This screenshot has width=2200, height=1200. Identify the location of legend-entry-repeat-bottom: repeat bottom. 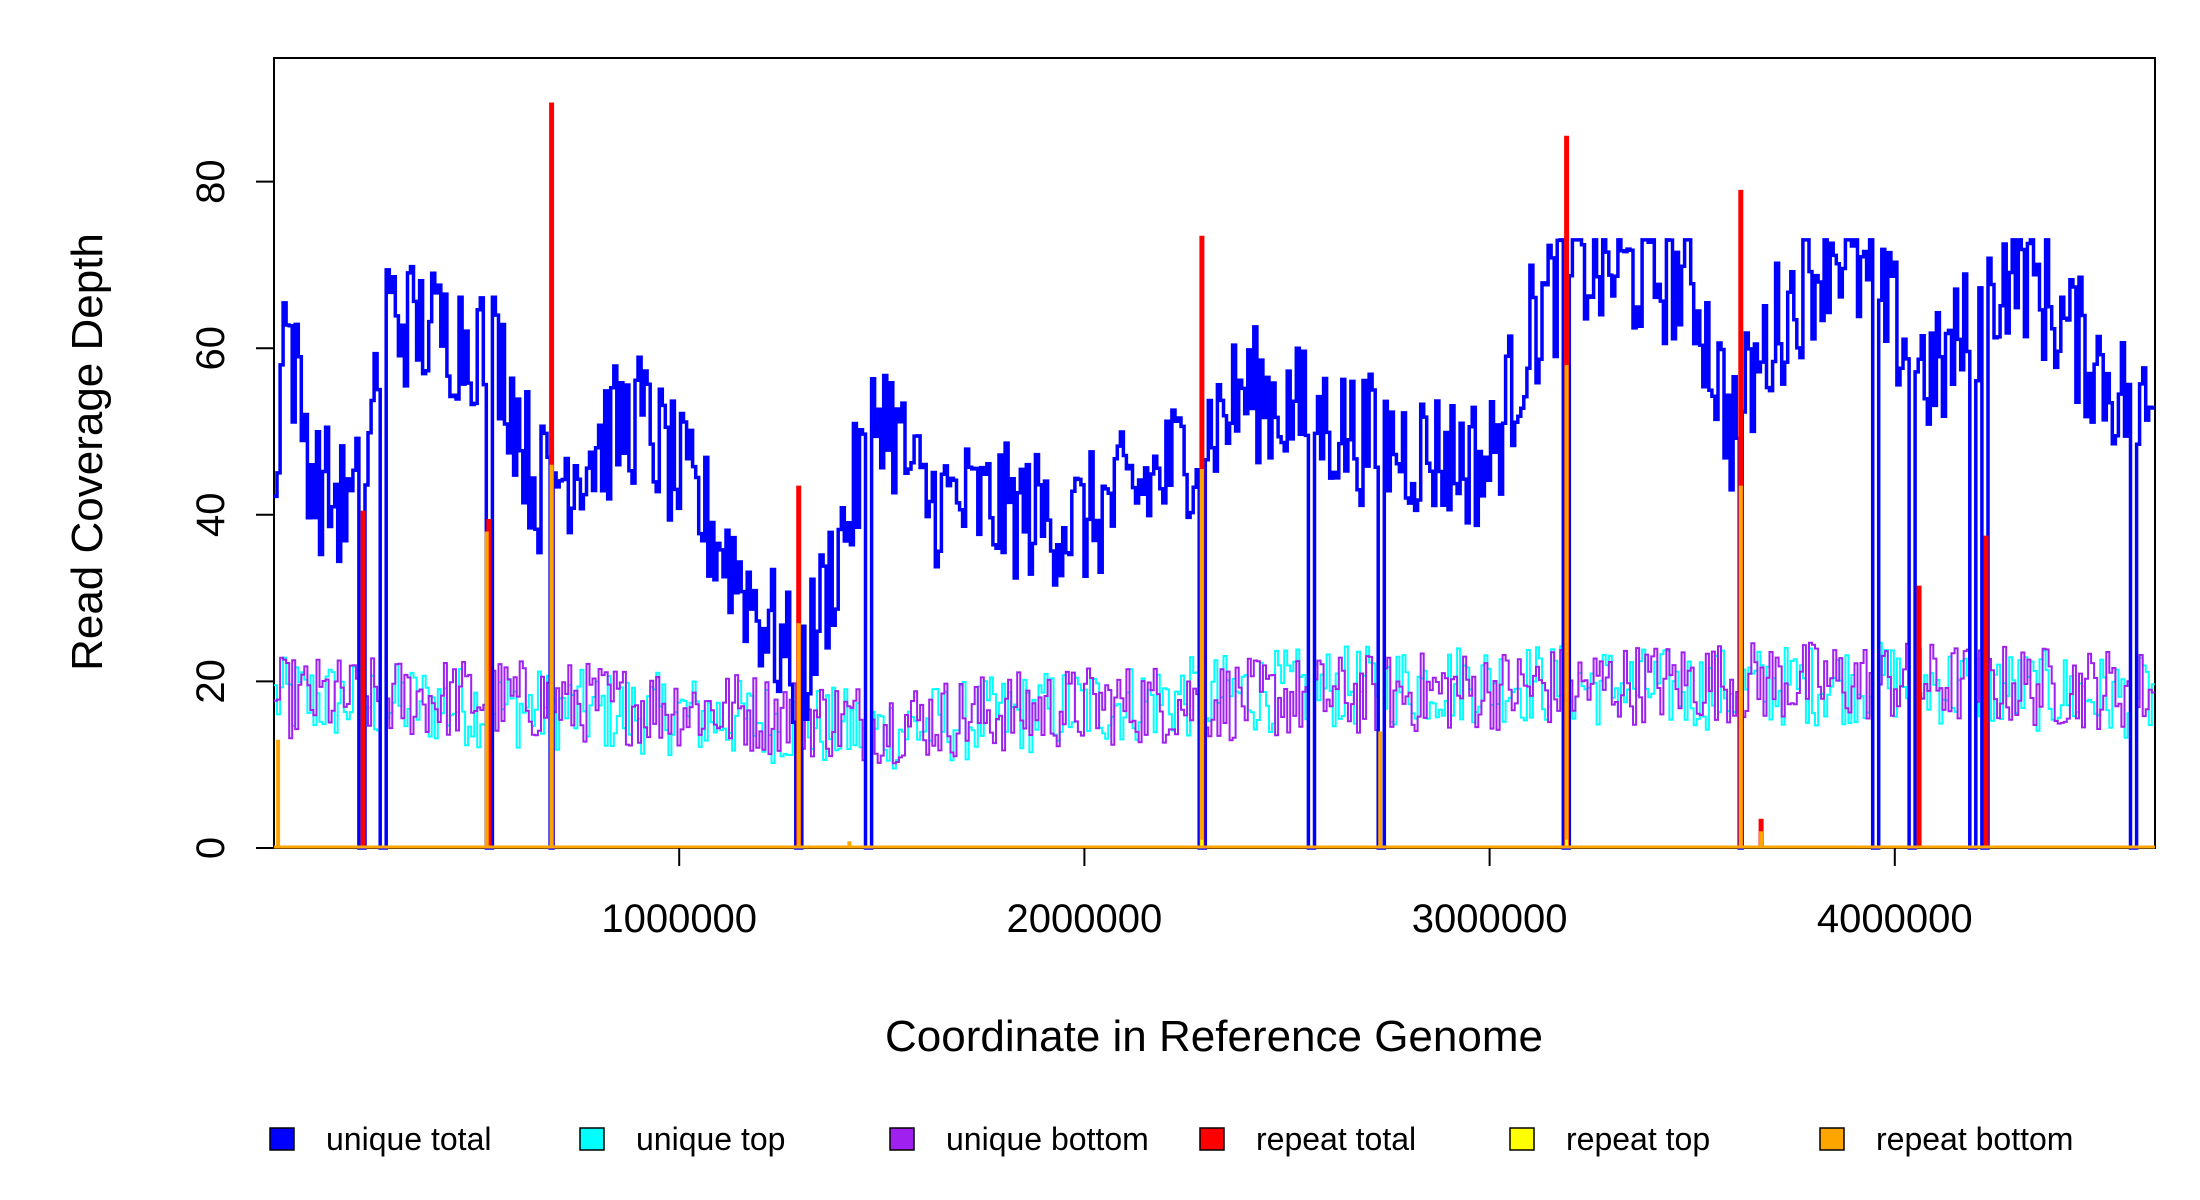
(1946, 1139).